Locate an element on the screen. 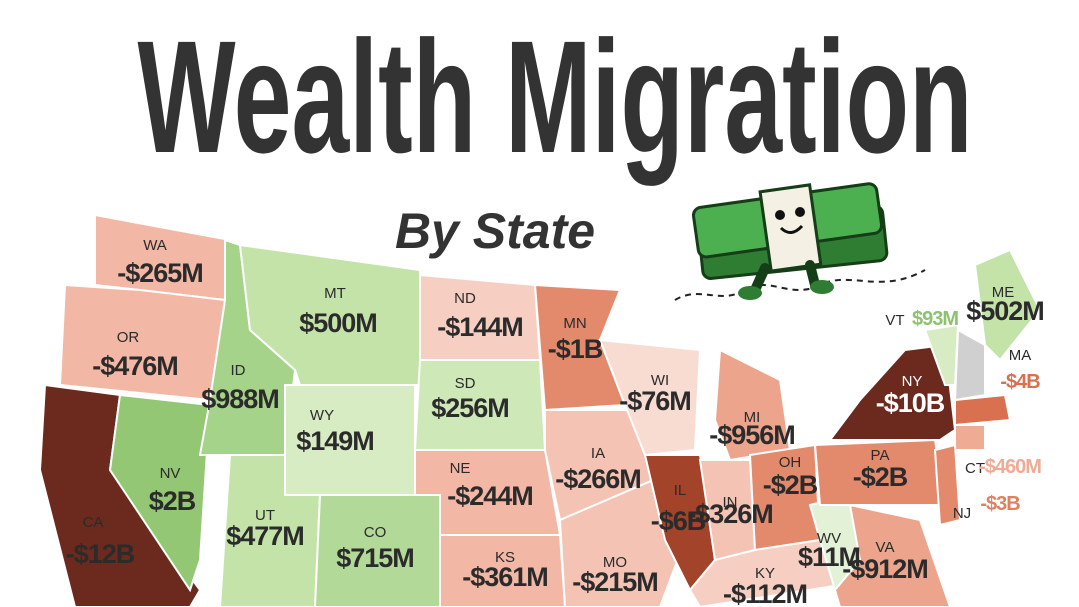 Image resolution: width=1079 pixels, height=607 pixels. state-value: -$476M is located at coordinates (135, 366).